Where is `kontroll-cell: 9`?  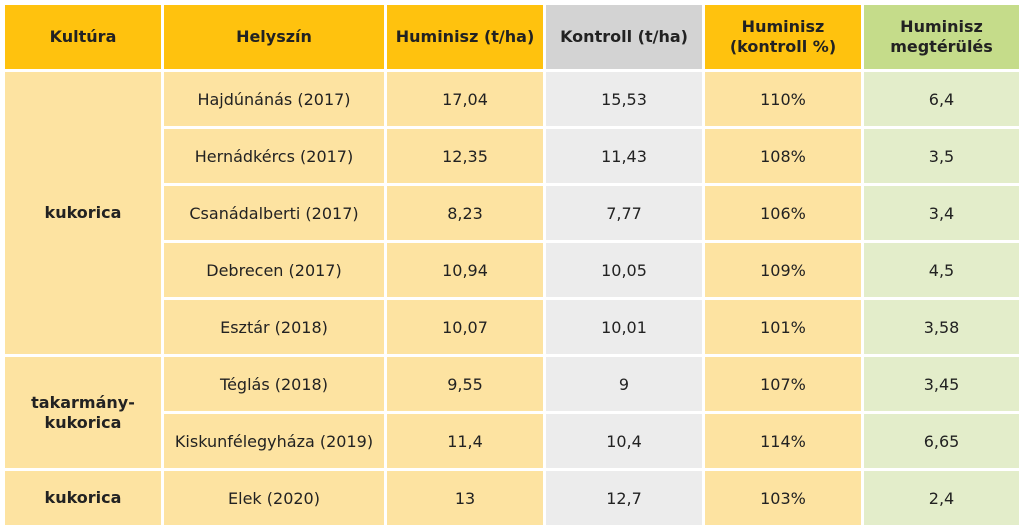 kontroll-cell: 9 is located at coordinates (624, 384).